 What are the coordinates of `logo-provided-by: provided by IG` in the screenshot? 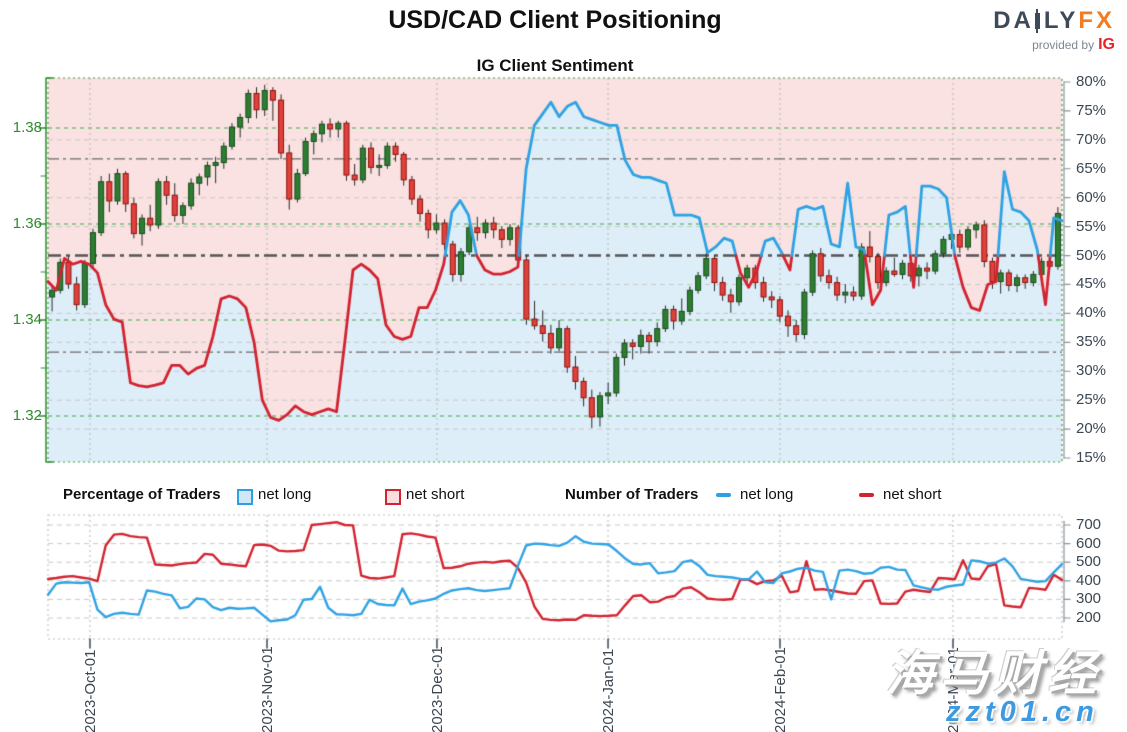 It's located at (1054, 45).